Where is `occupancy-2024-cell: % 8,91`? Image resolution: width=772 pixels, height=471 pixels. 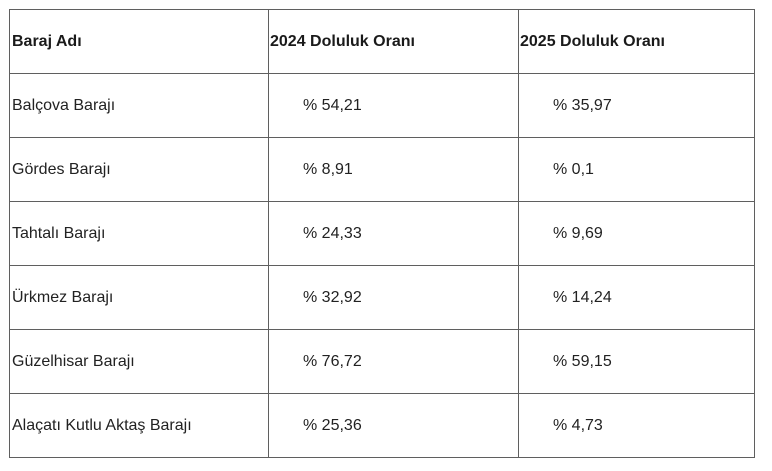 occupancy-2024-cell: % 8,91 is located at coordinates (393, 169).